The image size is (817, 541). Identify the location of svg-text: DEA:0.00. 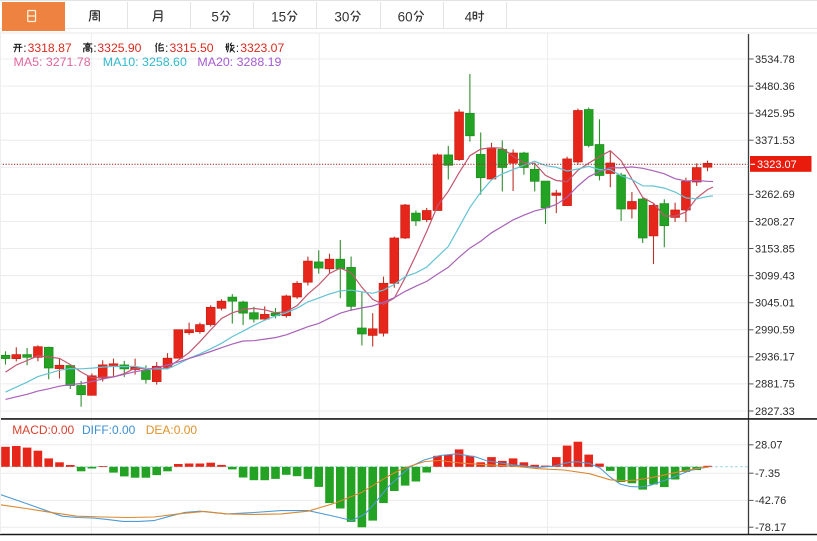
(172, 430).